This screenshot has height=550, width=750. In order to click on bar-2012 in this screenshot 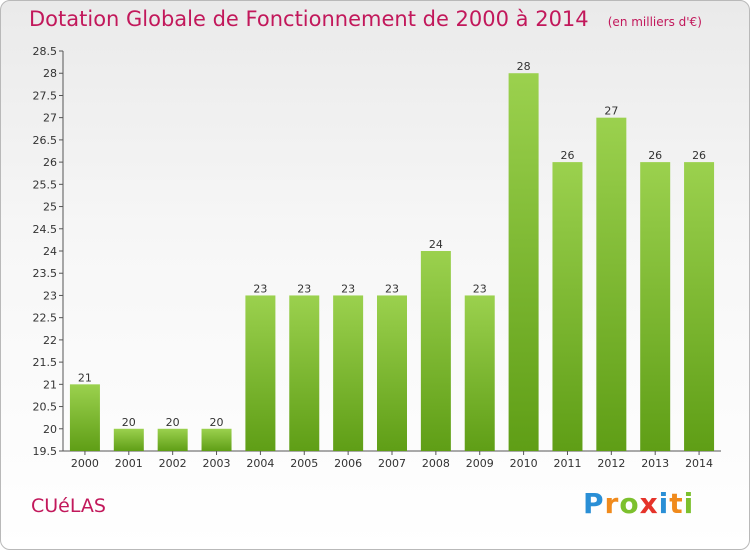, I will do `click(611, 284)`.